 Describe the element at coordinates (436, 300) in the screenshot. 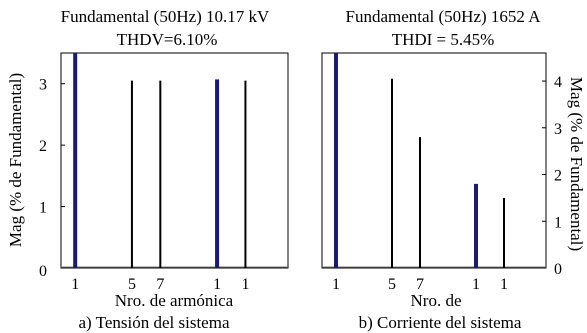

I see `right-xlabel: Nro. de` at that location.